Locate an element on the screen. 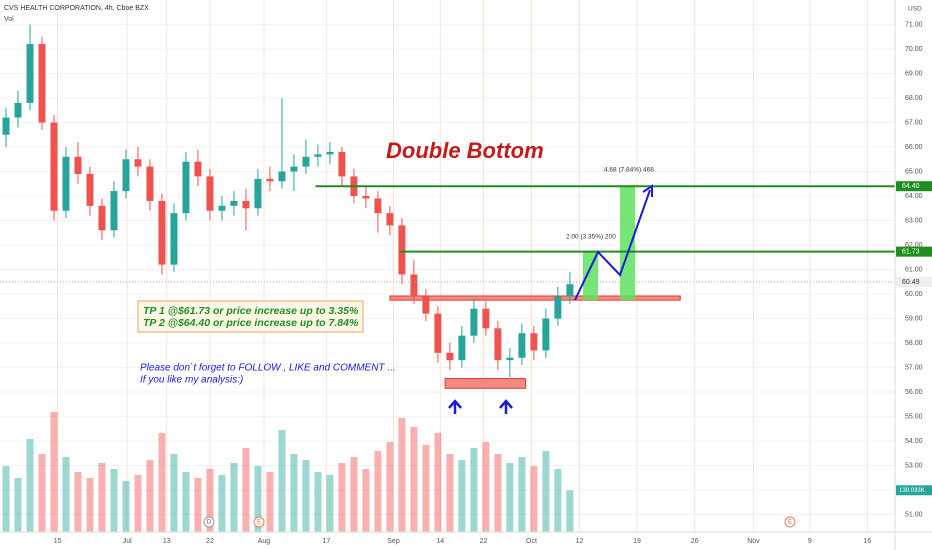  arrow-up is located at coordinates (455, 406).